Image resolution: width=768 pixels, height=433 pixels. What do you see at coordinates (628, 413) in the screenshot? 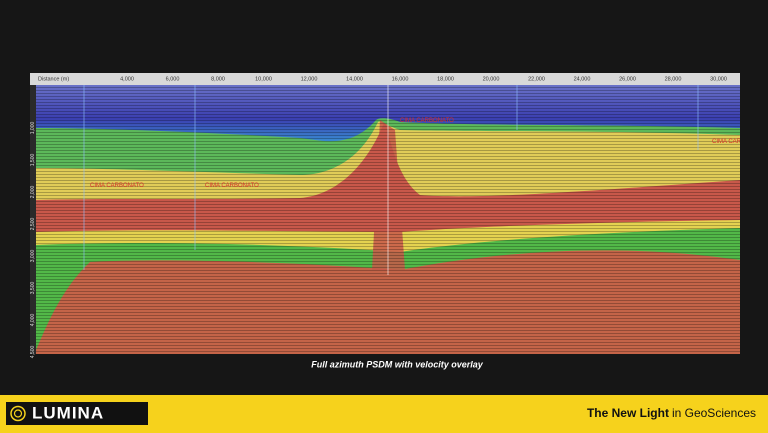
I see `tagline-bold: The New Light` at bounding box center [628, 413].